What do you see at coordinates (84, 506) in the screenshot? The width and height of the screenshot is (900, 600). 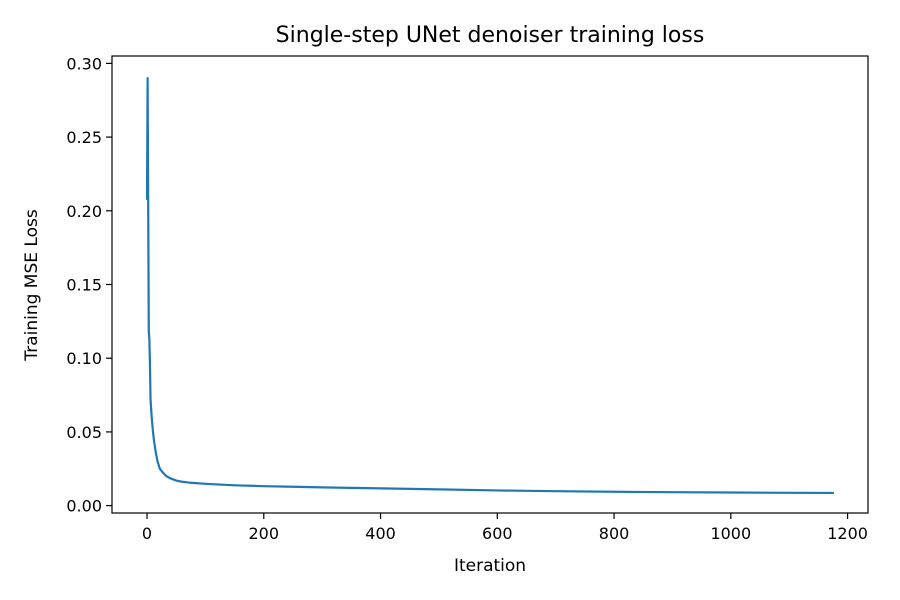 I see `y-tick-label: 0.00` at bounding box center [84, 506].